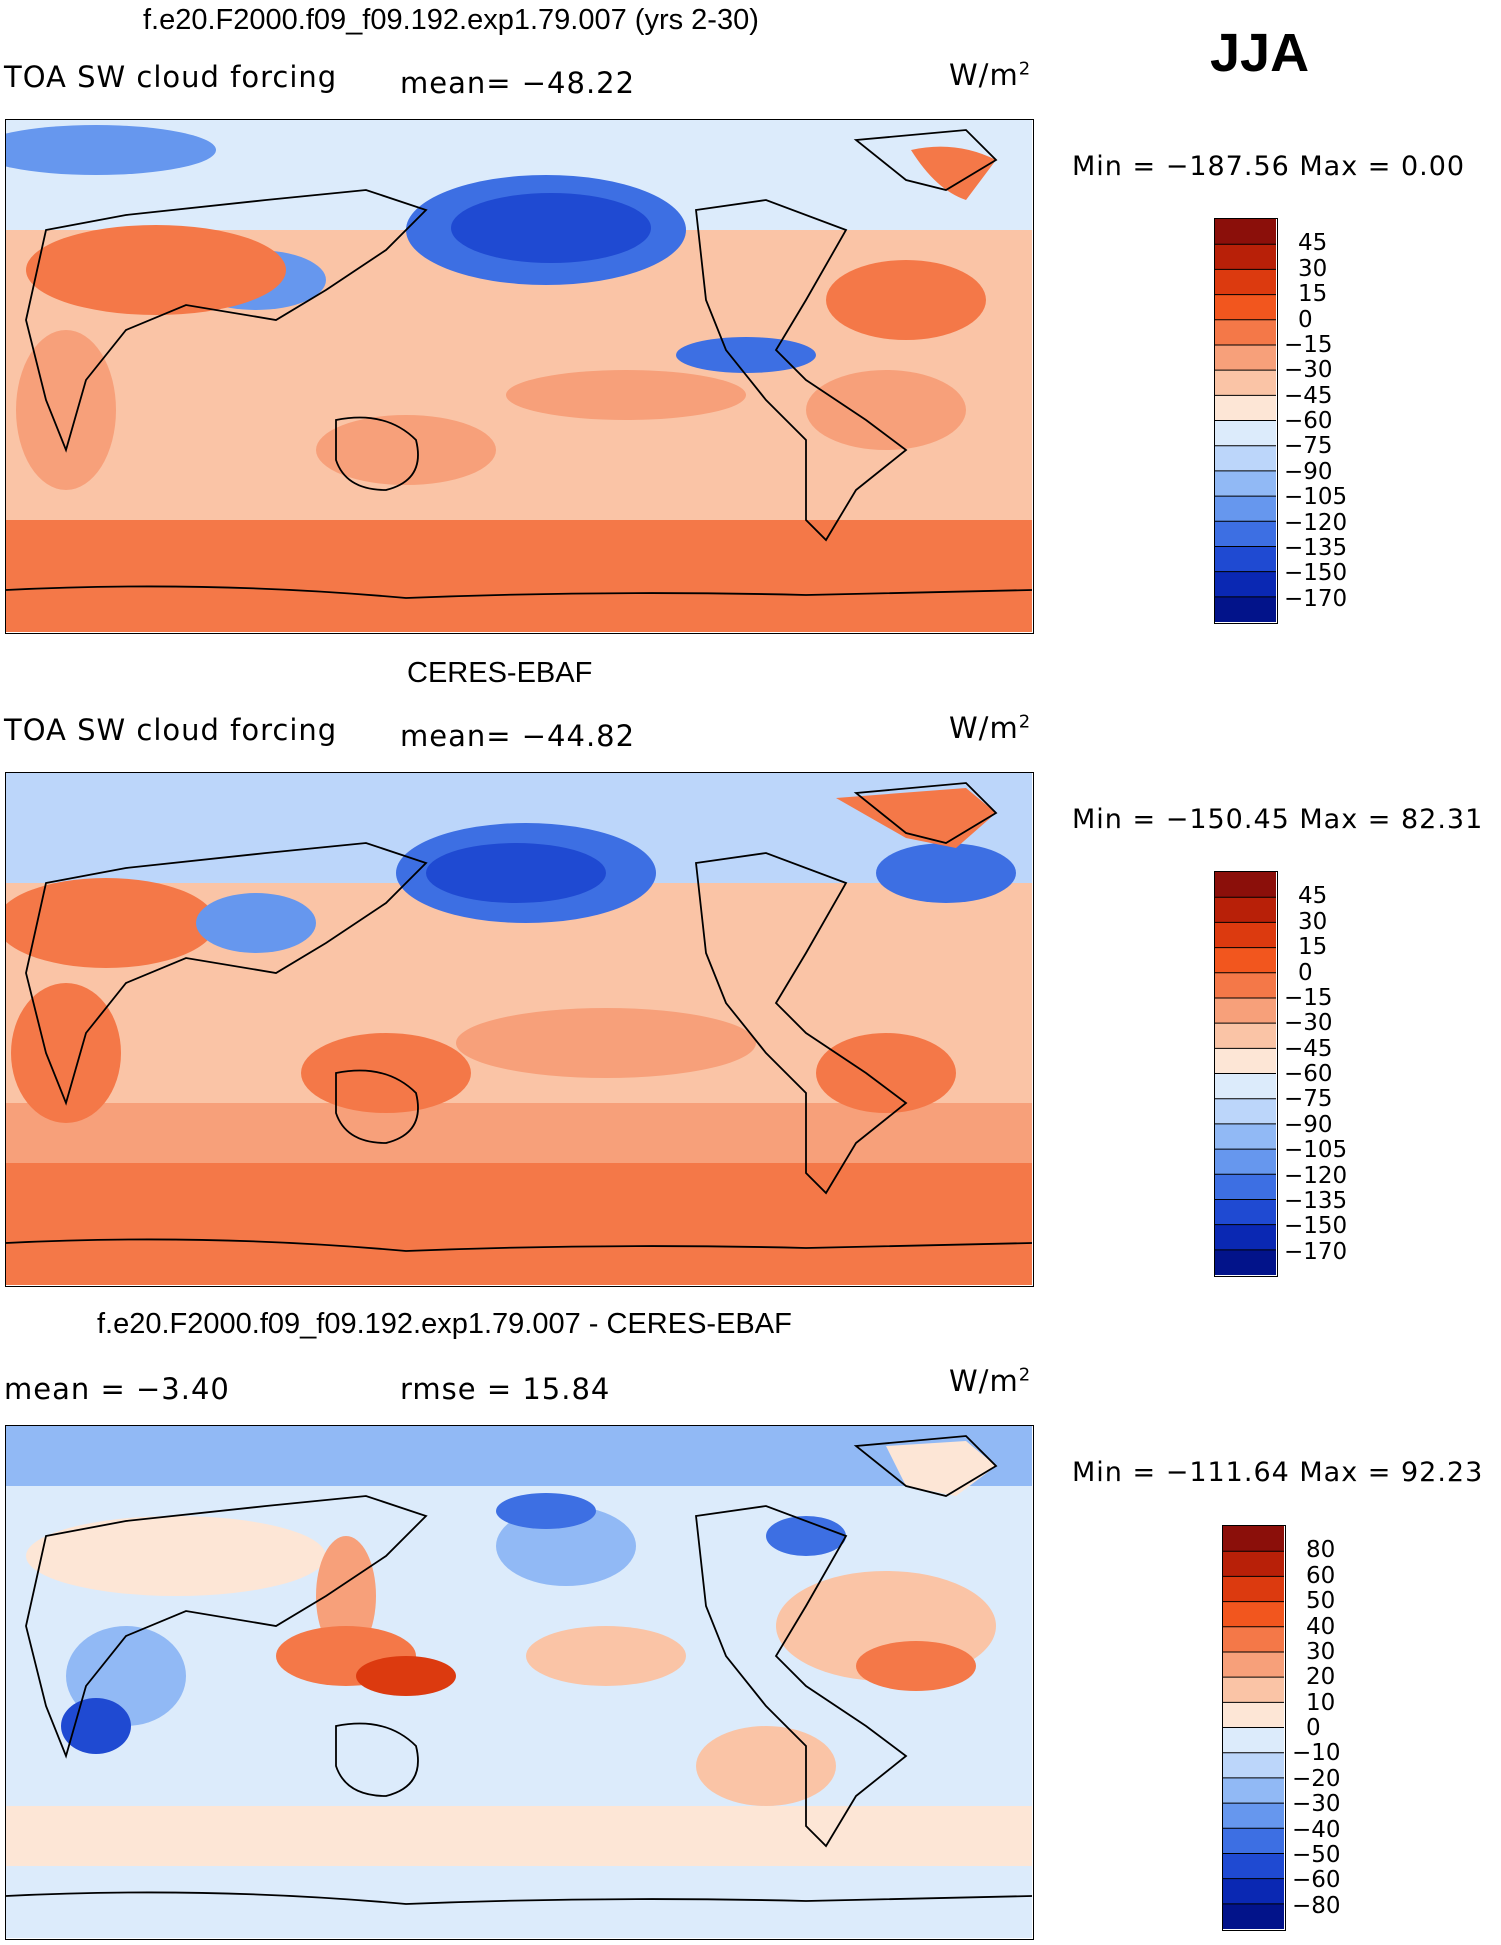 The width and height of the screenshot is (1501, 1945). Describe the element at coordinates (1316, 1854) in the screenshot. I see `colorbar-tick-label: −50` at that location.